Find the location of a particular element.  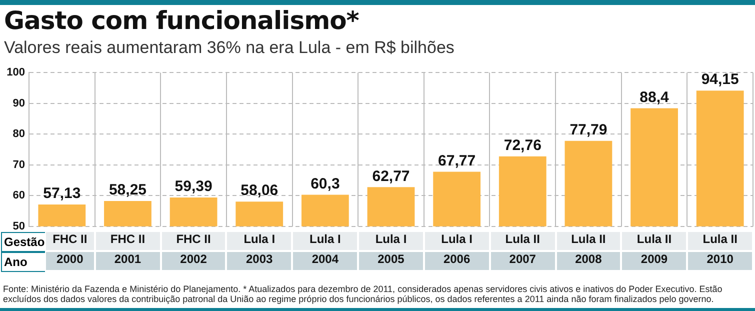

x-tick-label: 2003 is located at coordinates (259, 261).